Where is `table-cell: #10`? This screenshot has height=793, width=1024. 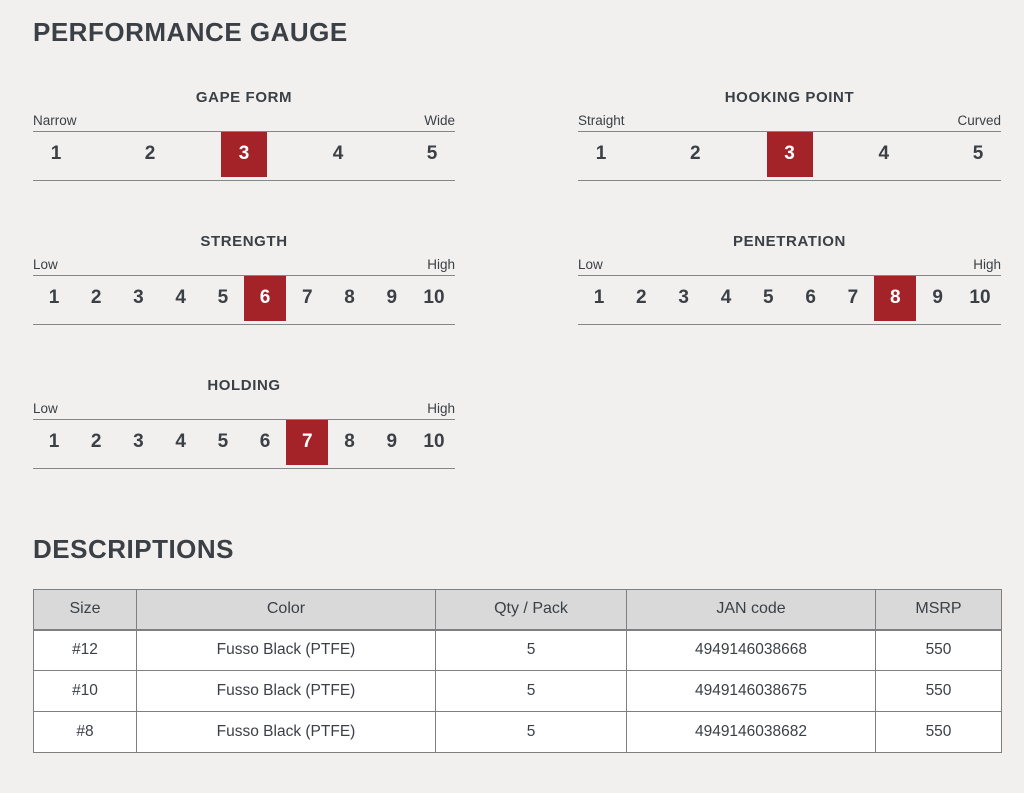 table-cell: #10 is located at coordinates (85, 691).